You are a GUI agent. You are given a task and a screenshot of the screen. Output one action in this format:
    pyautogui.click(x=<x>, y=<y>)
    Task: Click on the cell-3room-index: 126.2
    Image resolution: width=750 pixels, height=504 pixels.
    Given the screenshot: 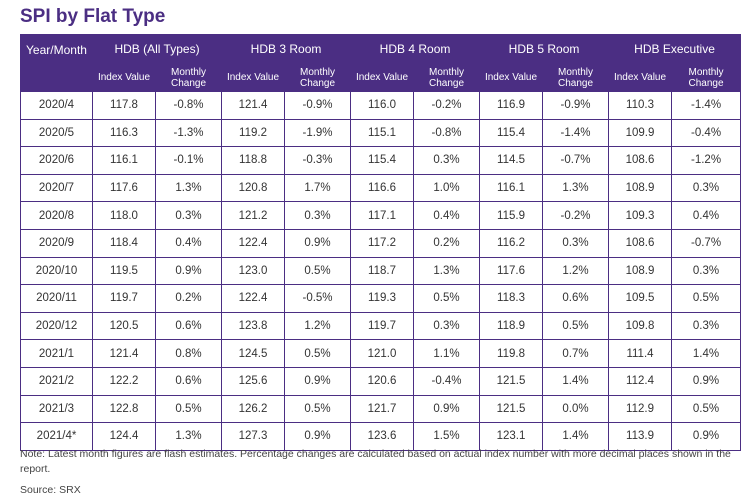 What is the action you would take?
    pyautogui.click(x=253, y=409)
    